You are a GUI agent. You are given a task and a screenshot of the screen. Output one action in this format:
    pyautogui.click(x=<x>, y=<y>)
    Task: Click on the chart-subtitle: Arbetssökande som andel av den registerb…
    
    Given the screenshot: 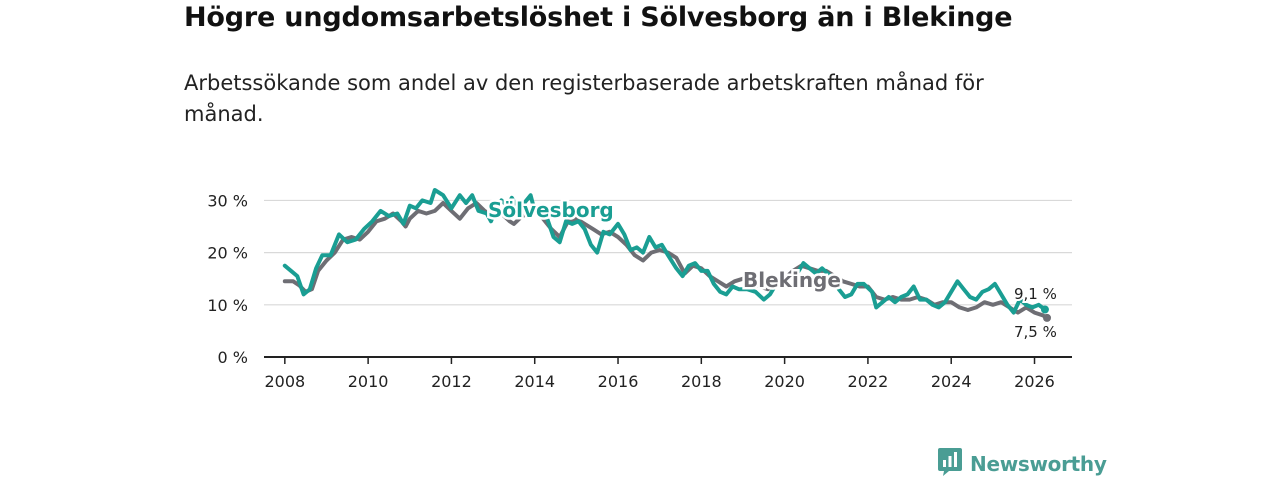 What is the action you would take?
    pyautogui.click(x=584, y=98)
    